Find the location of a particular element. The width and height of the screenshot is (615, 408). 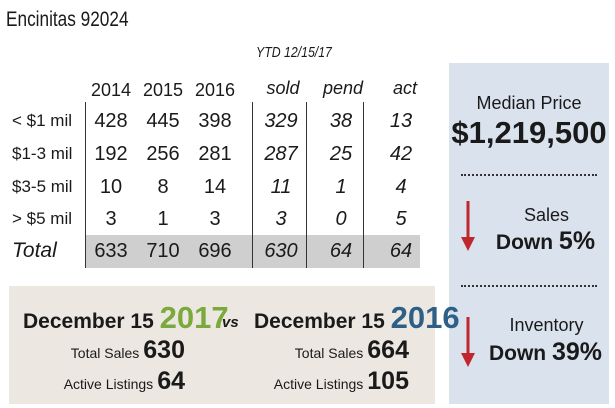

column-header: 2015 is located at coordinates (163, 90).